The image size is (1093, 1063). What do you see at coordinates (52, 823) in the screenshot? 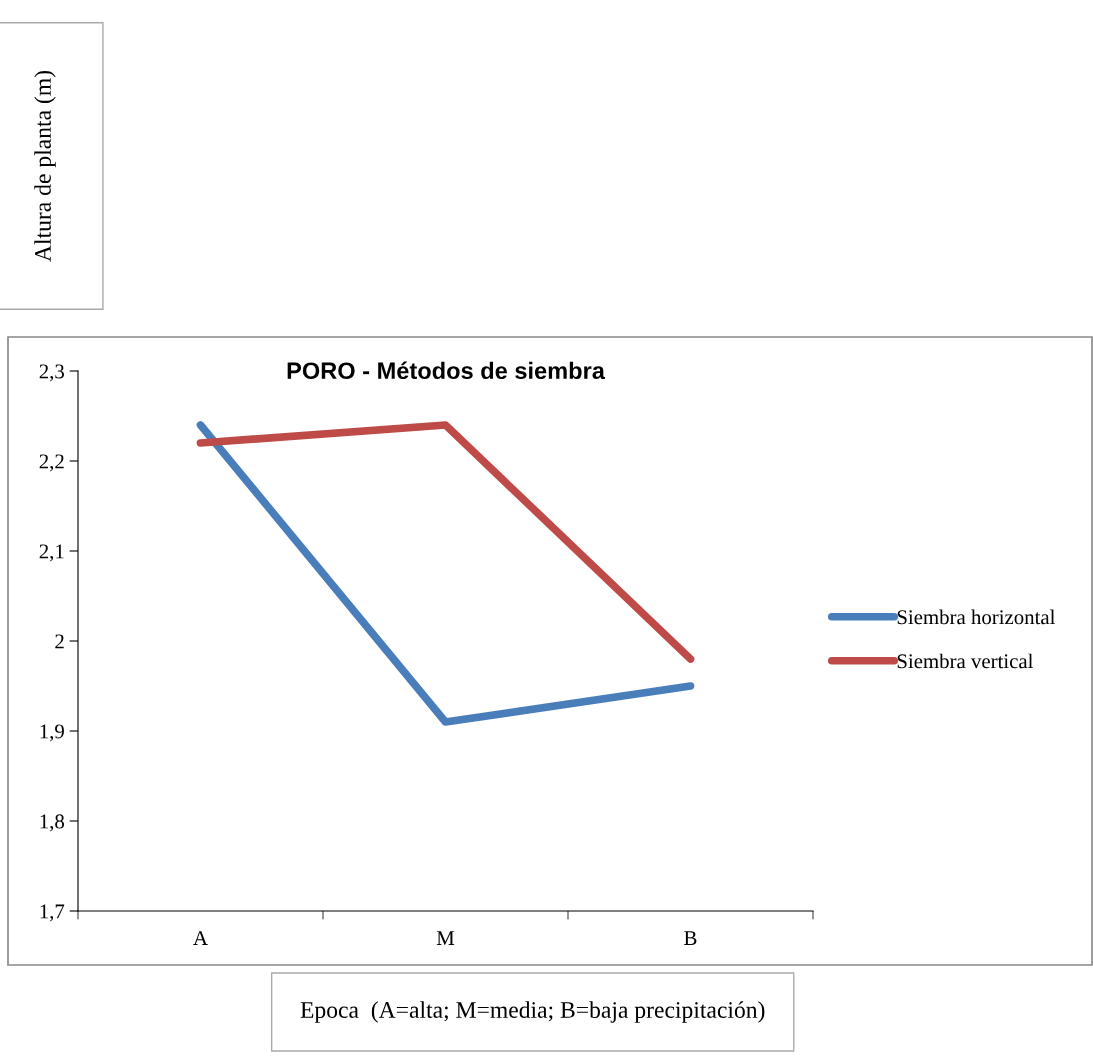
I see `y-tick-label: 1,8` at bounding box center [52, 823].